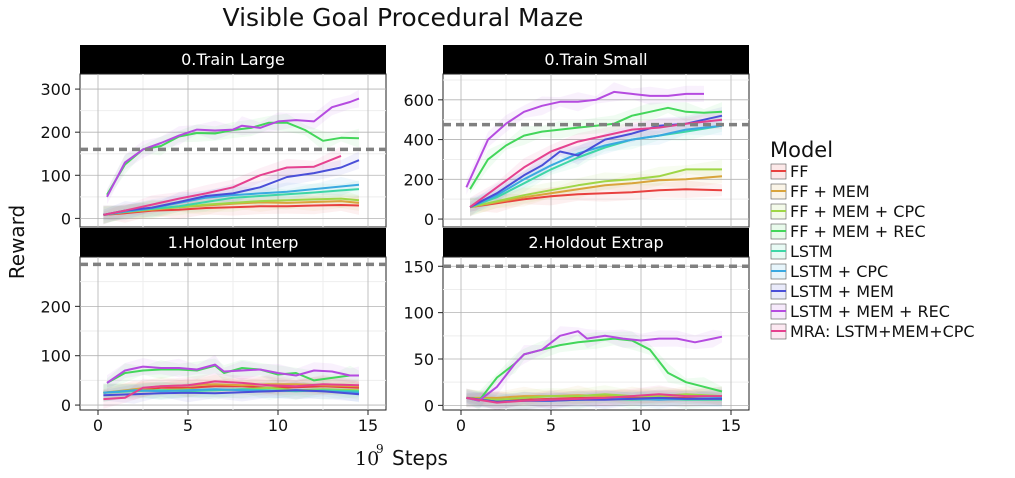 The width and height of the screenshot is (1015, 478). Describe the element at coordinates (55, 89) in the screenshot. I see `y-tick-label: 300` at that location.